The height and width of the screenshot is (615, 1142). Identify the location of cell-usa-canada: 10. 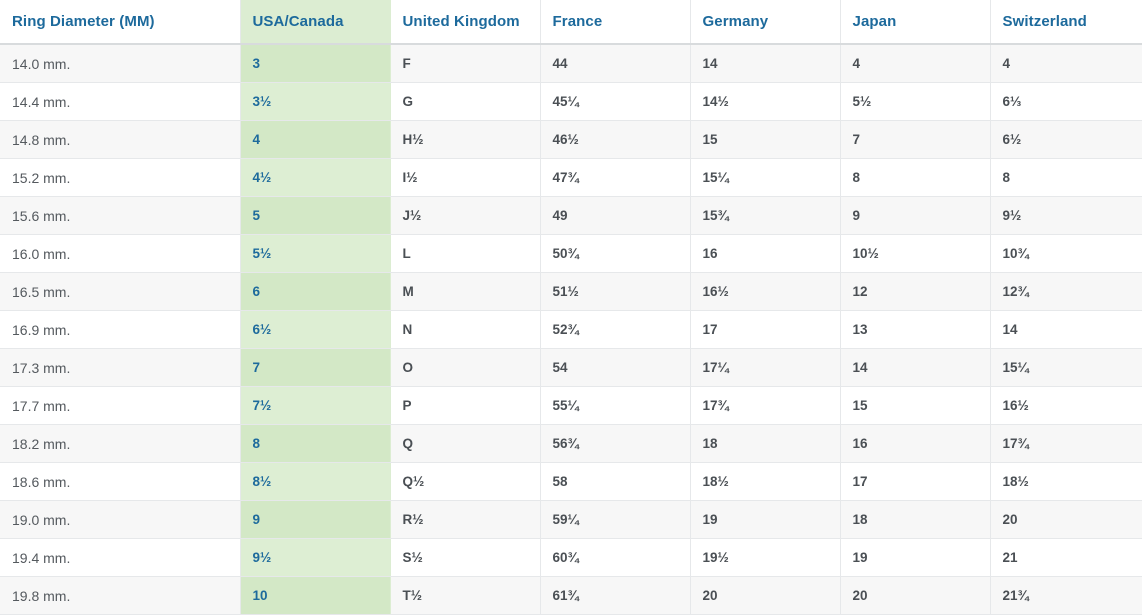
(315, 595).